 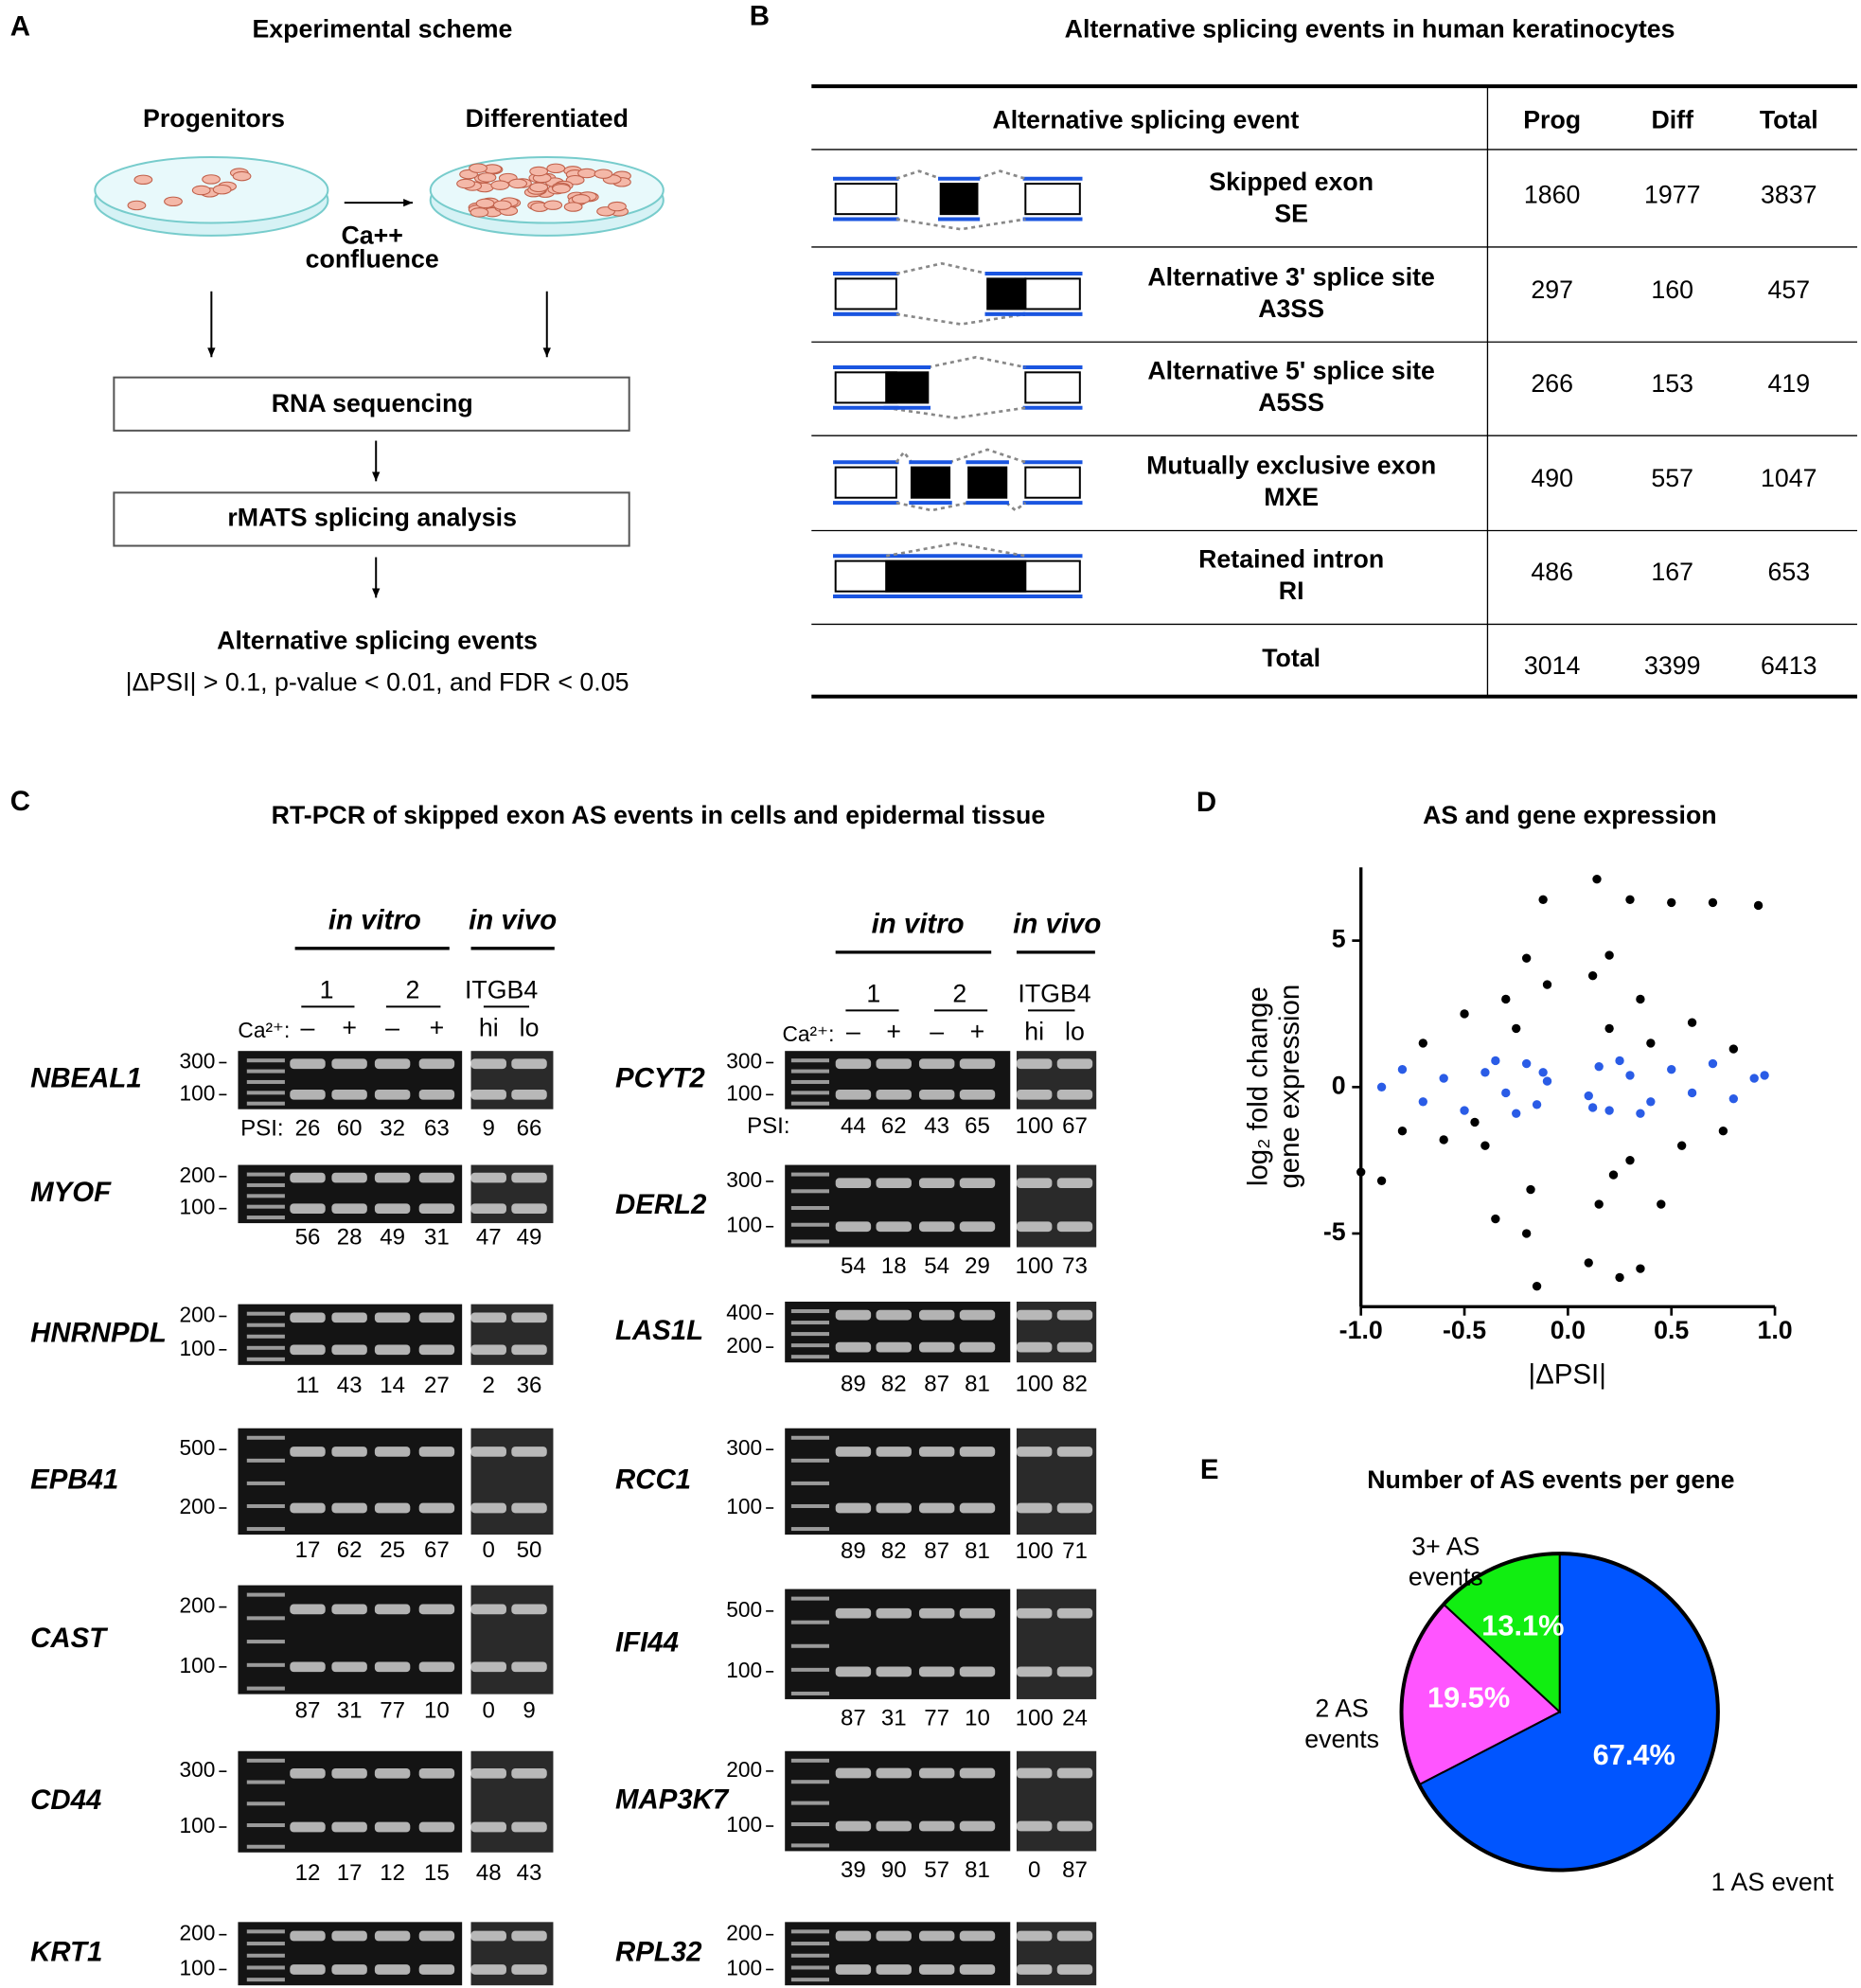 I want to click on gel, so click(x=1056, y=1481).